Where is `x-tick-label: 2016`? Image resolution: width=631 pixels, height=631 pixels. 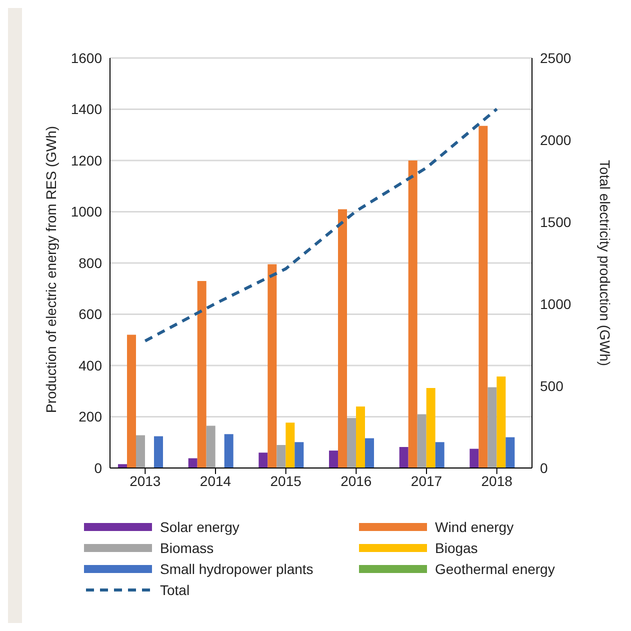
x-tick-label: 2016 is located at coordinates (356, 480).